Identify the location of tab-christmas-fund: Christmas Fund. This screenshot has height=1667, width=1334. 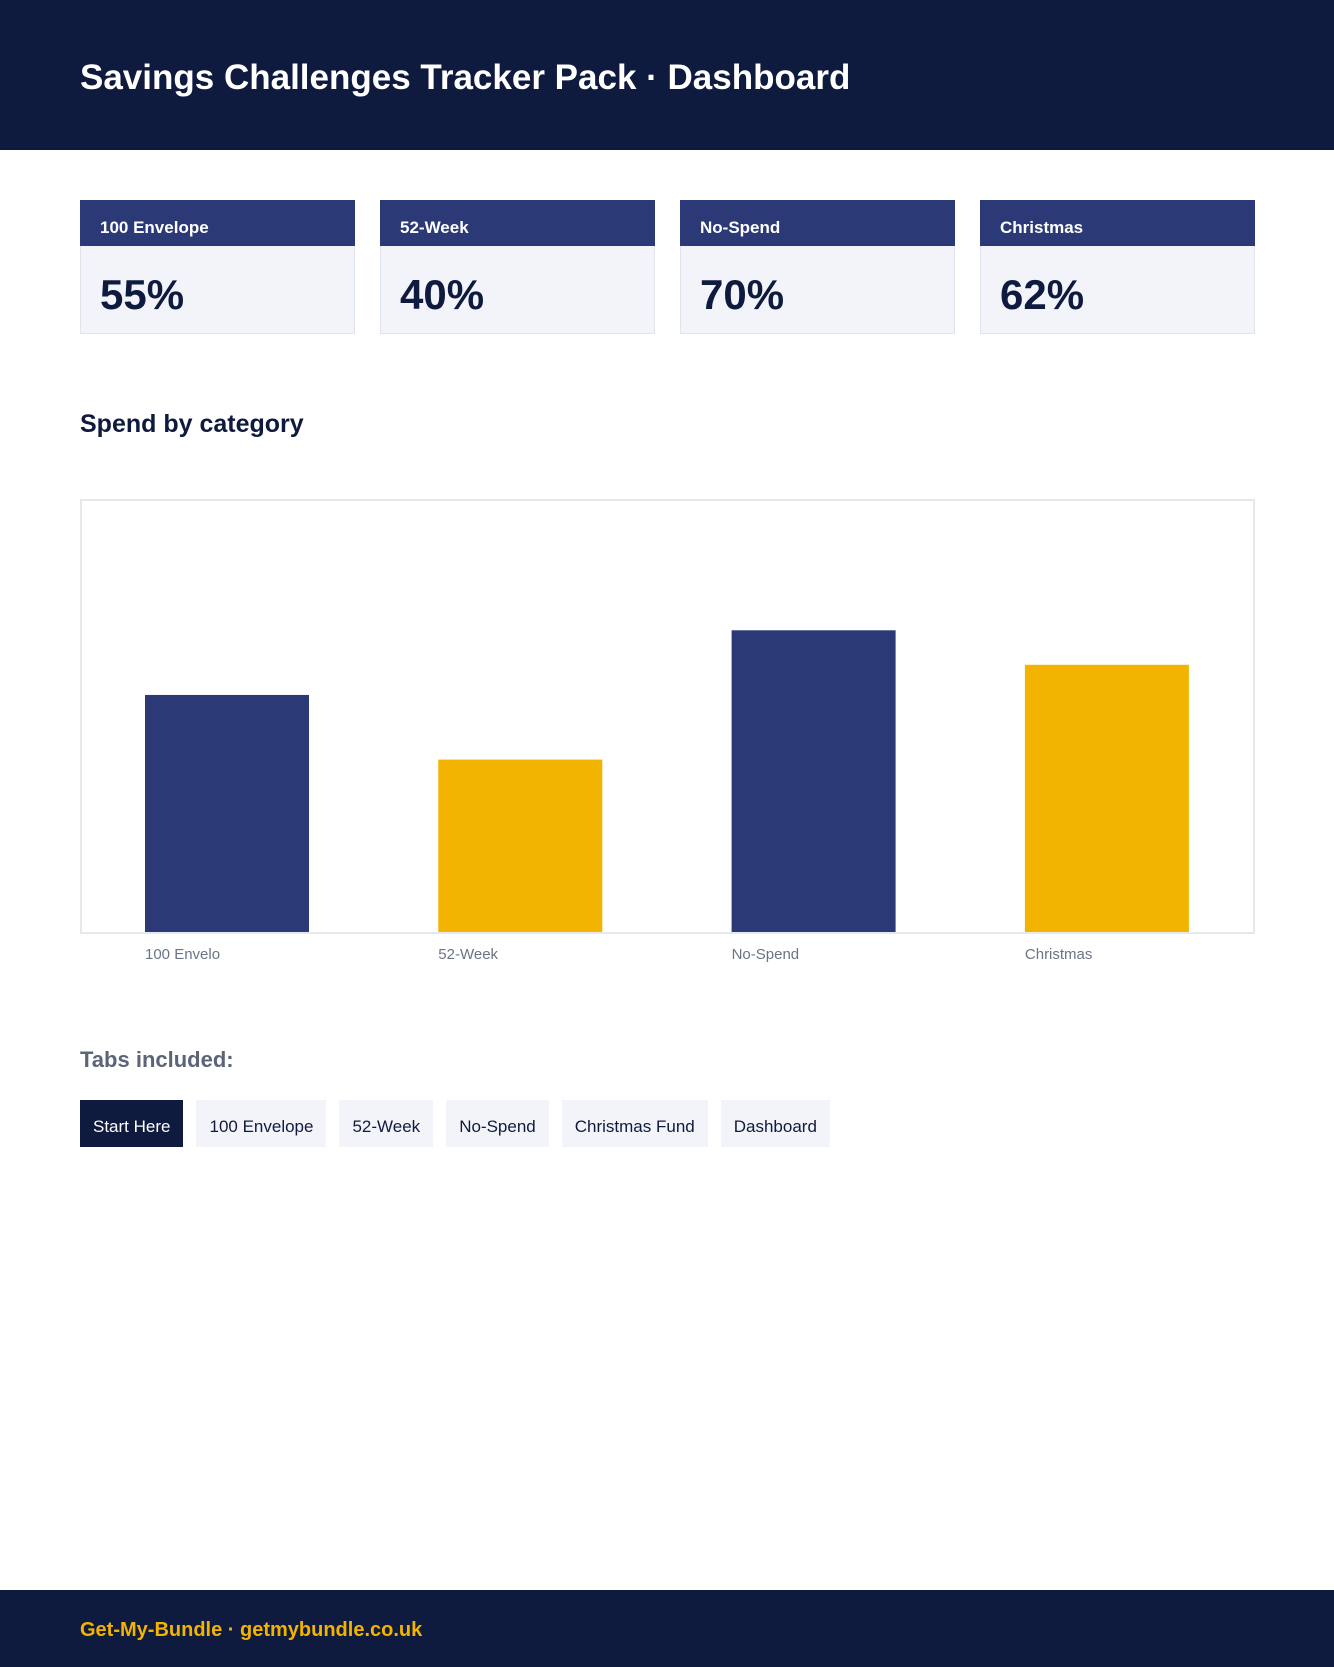
(634, 1123).